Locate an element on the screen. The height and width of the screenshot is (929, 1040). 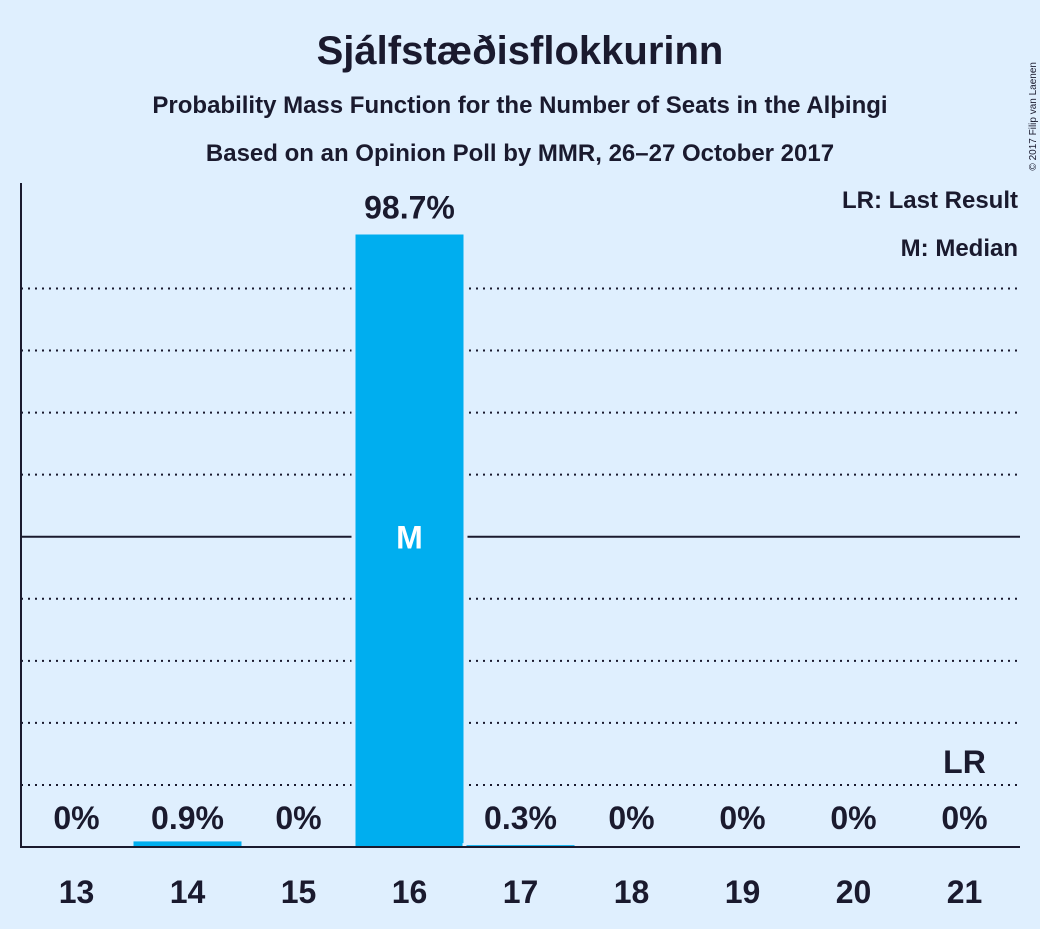
data-label-18: 0% is located at coordinates (631, 818).